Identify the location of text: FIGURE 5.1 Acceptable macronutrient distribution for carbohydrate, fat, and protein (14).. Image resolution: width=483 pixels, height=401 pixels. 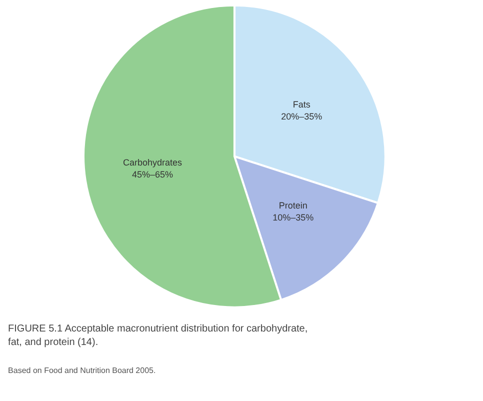
(158, 336).